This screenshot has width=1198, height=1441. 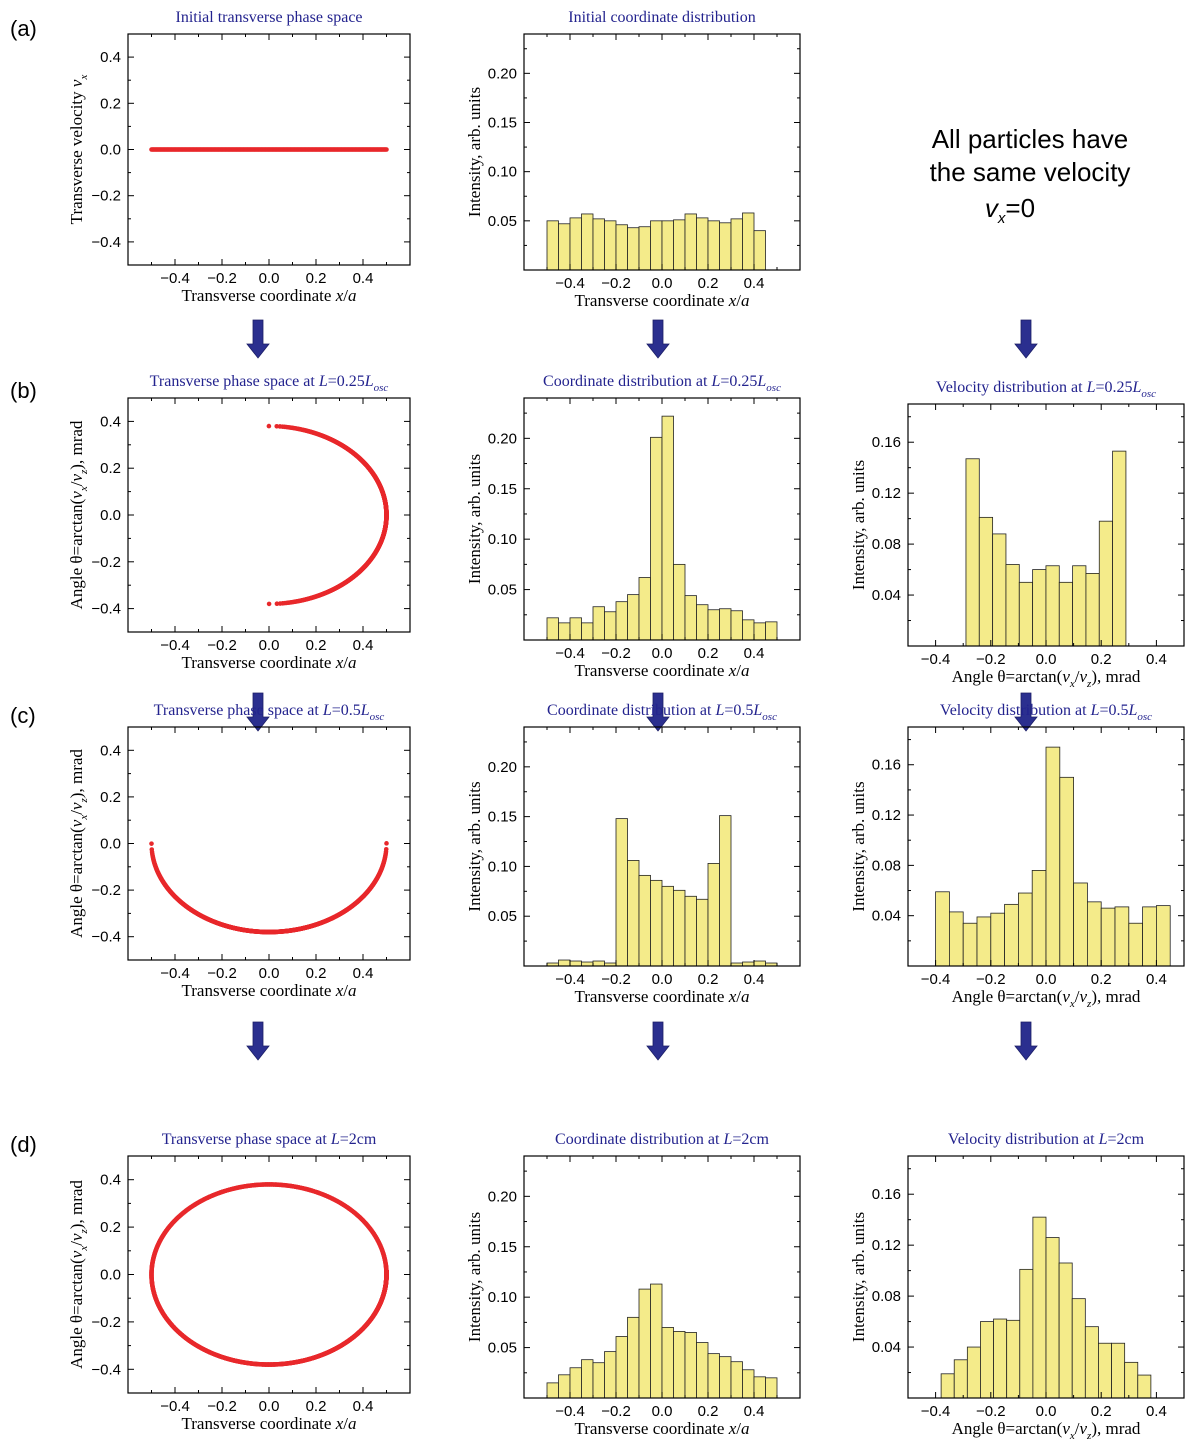 What do you see at coordinates (886, 595) in the screenshot?
I see `y-tick-label: 0.04` at bounding box center [886, 595].